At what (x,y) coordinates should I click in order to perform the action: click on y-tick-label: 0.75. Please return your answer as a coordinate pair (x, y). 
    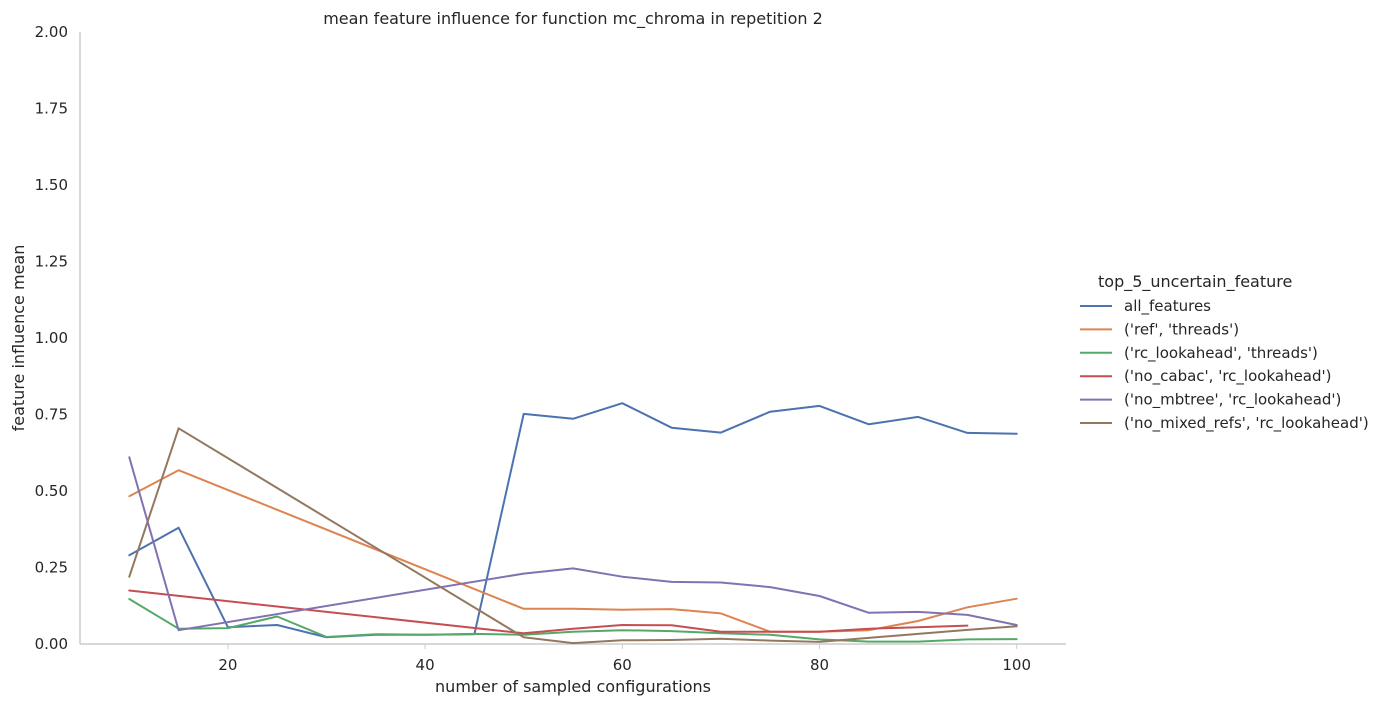
    Looking at the image, I should click on (51, 415).